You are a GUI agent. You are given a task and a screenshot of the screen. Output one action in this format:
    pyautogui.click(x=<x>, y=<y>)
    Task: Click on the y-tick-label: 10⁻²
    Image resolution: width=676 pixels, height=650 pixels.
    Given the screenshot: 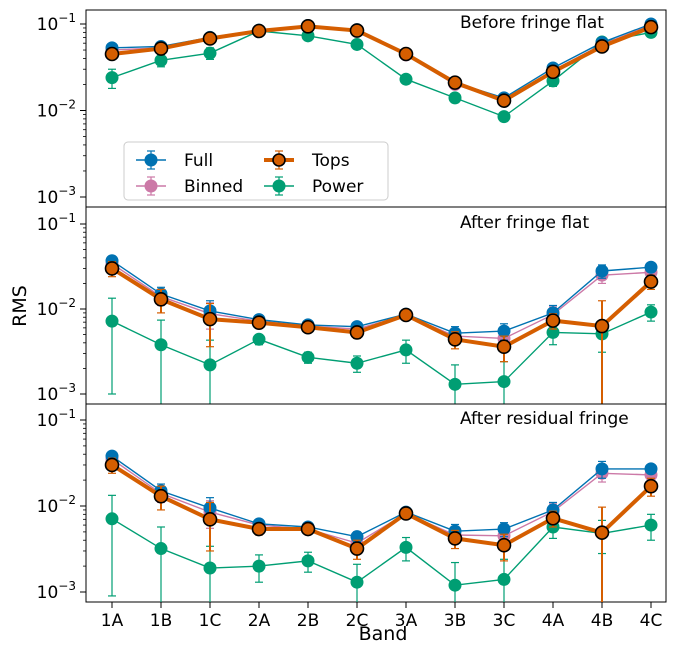 What is the action you would take?
    pyautogui.click(x=56, y=110)
    